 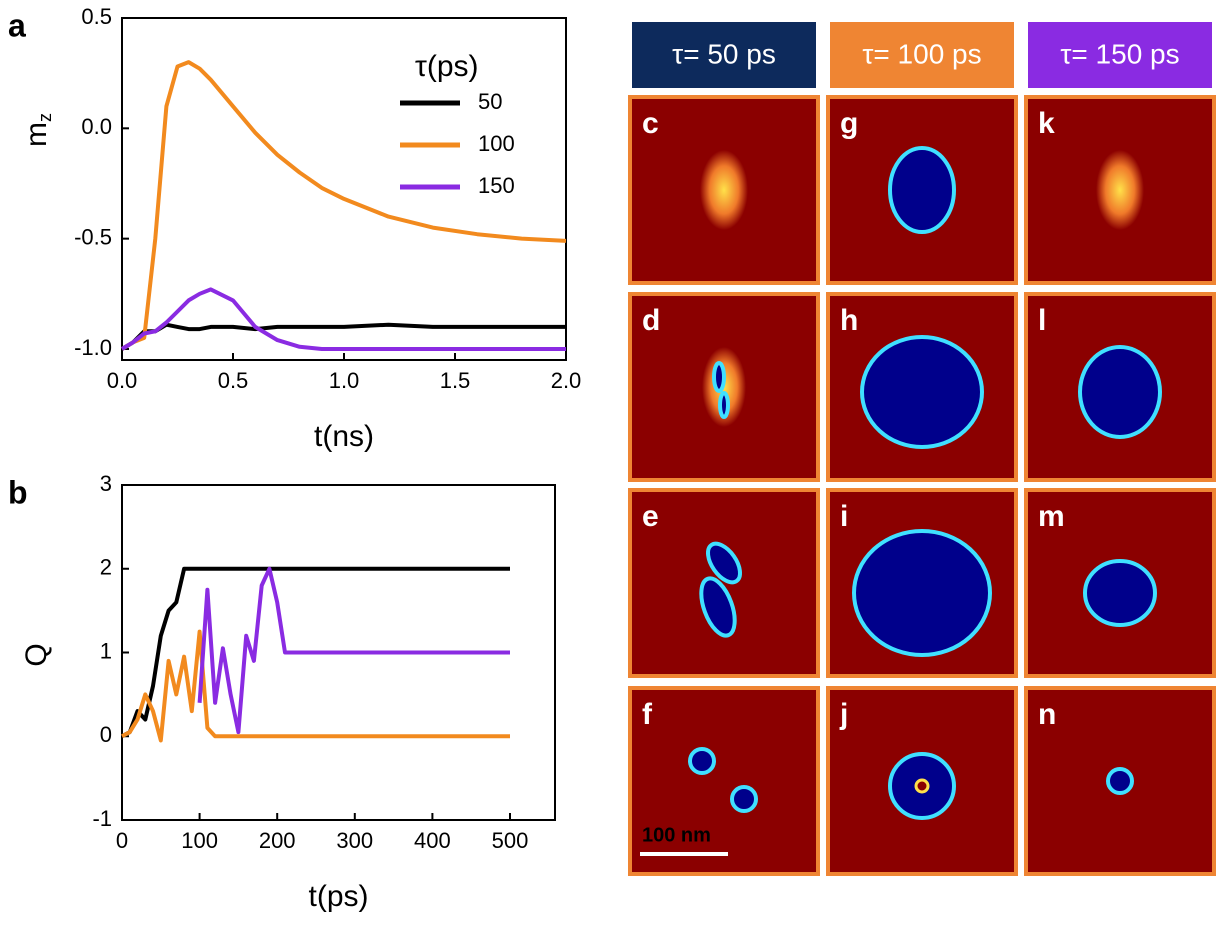 I want to click on y-axis-title-main: m, so click(x=36, y=134).